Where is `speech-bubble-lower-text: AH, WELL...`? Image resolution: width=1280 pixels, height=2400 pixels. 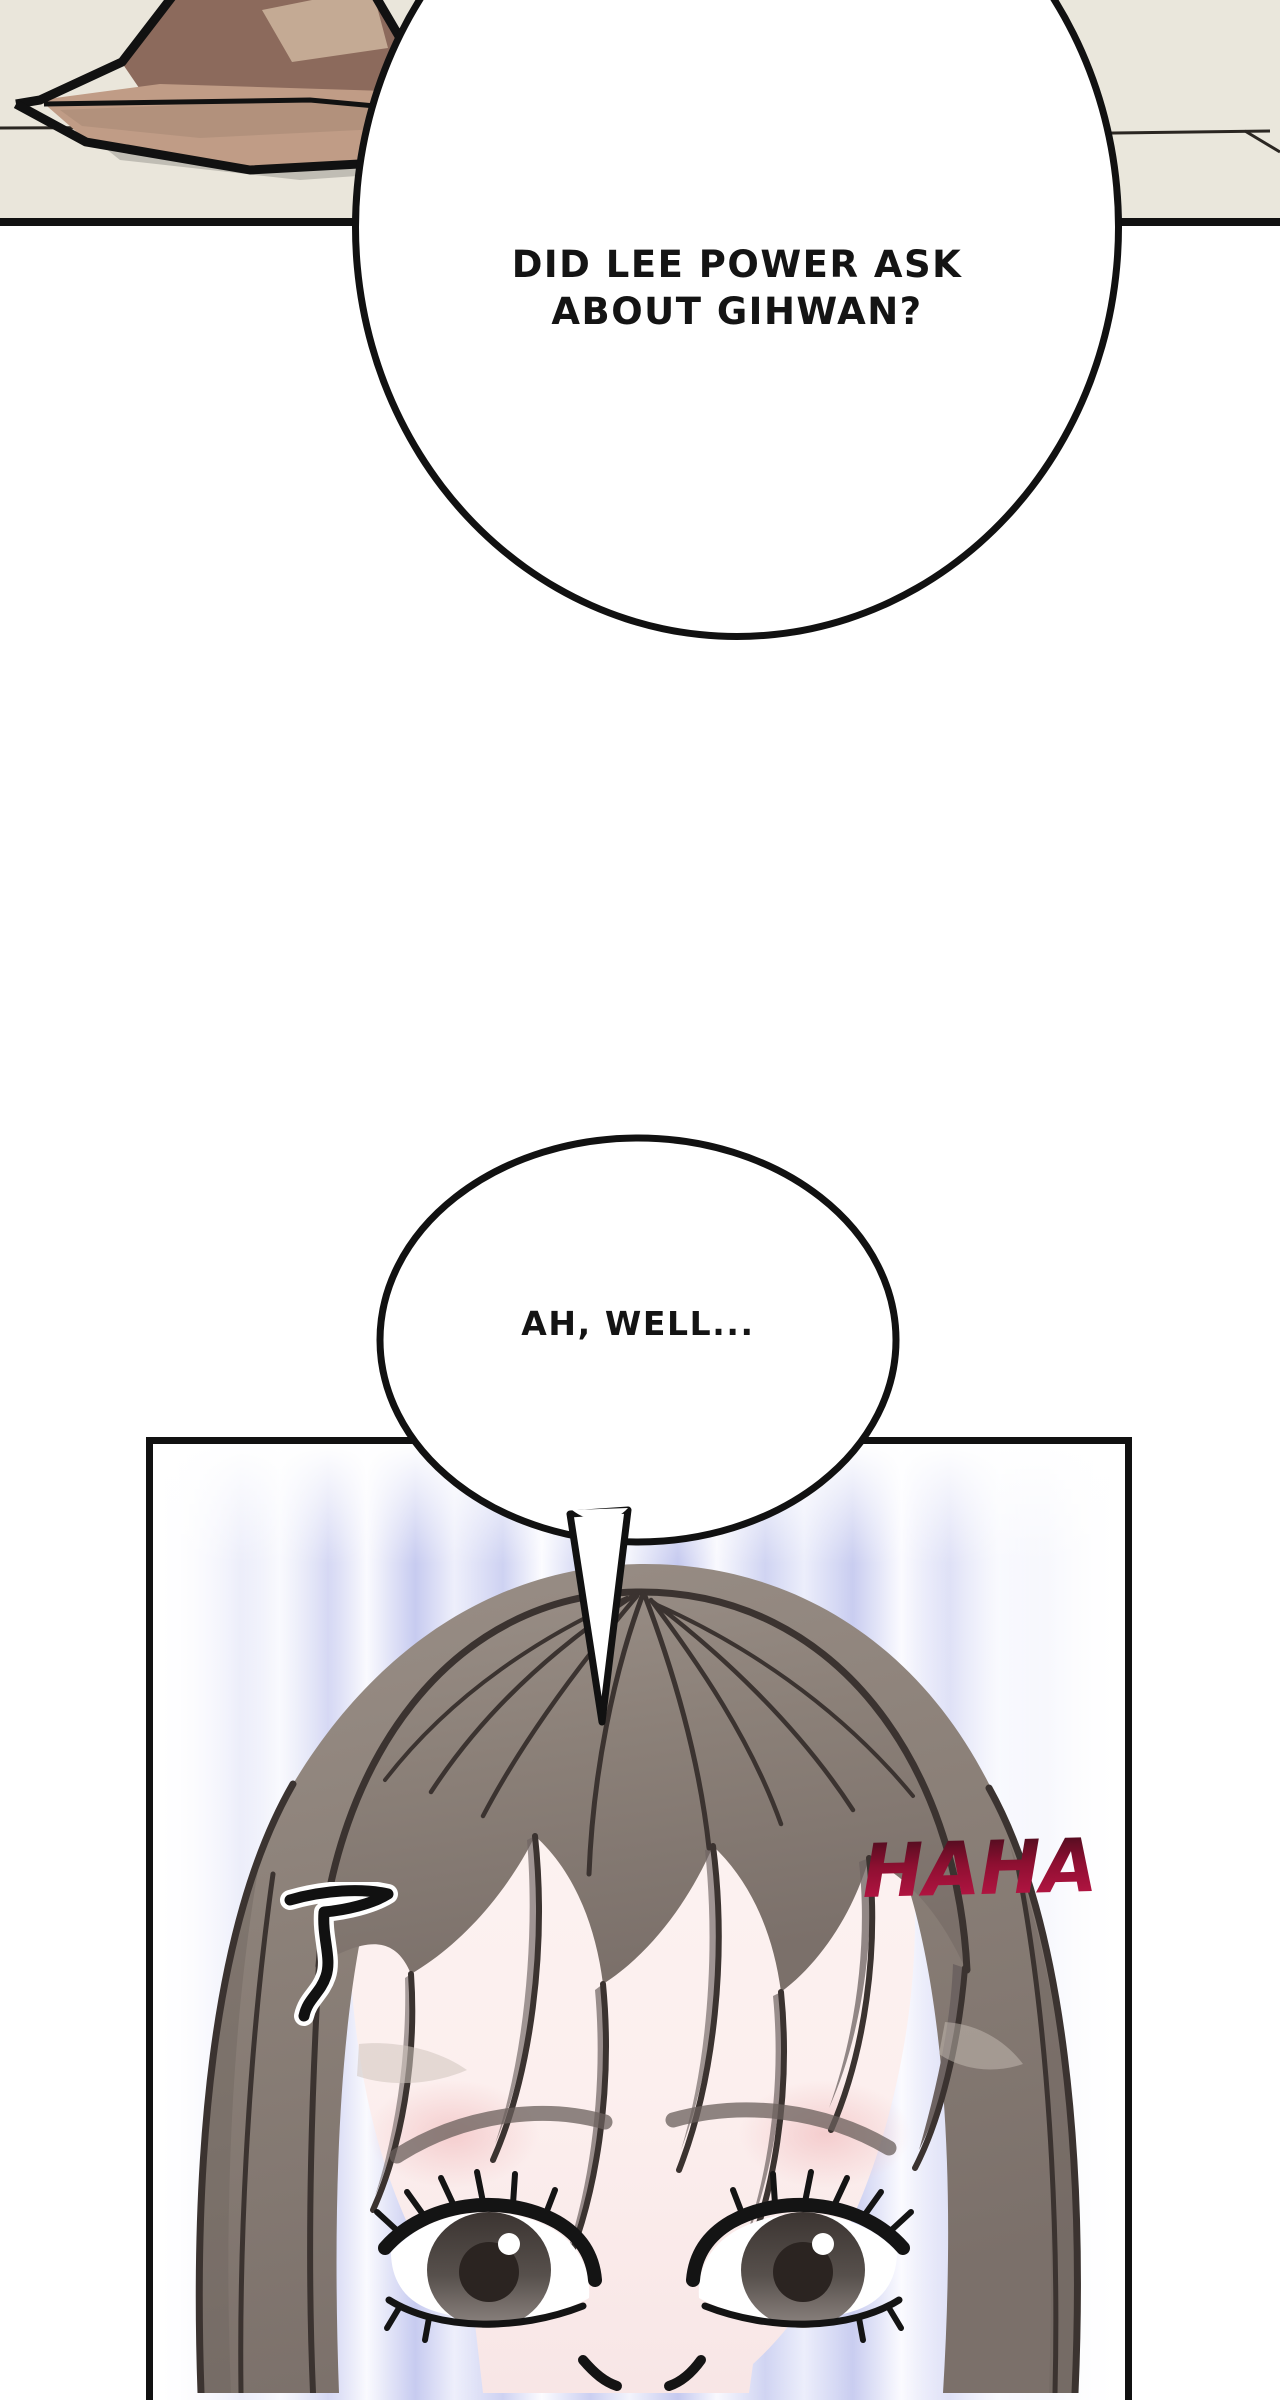
speech-bubble-lower-text: AH, WELL... is located at coordinates (638, 1323).